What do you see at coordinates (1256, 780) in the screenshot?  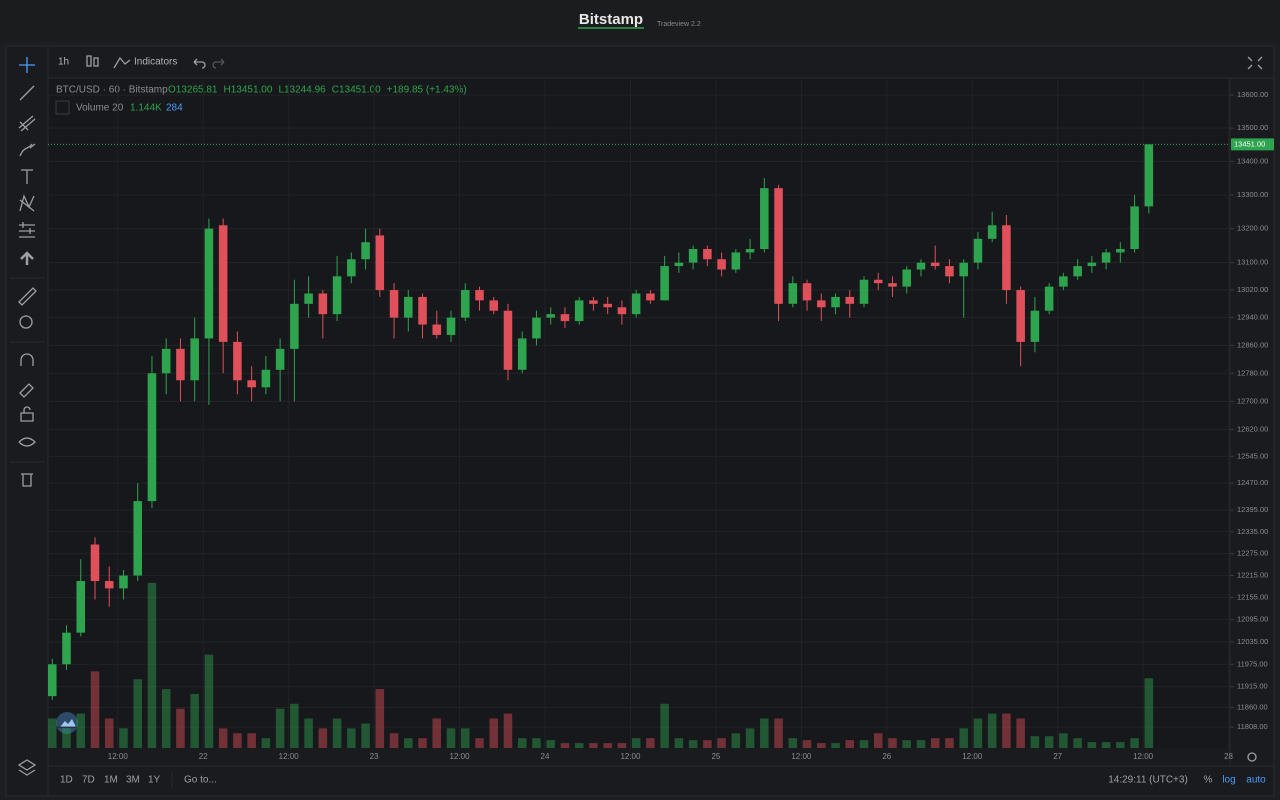 I see `auto-toggle: auto` at bounding box center [1256, 780].